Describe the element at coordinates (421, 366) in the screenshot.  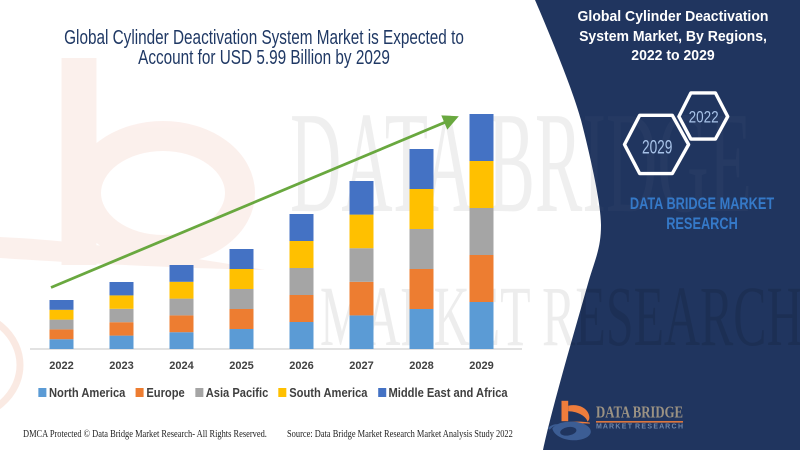
I see `svg-text: 2028` at that location.